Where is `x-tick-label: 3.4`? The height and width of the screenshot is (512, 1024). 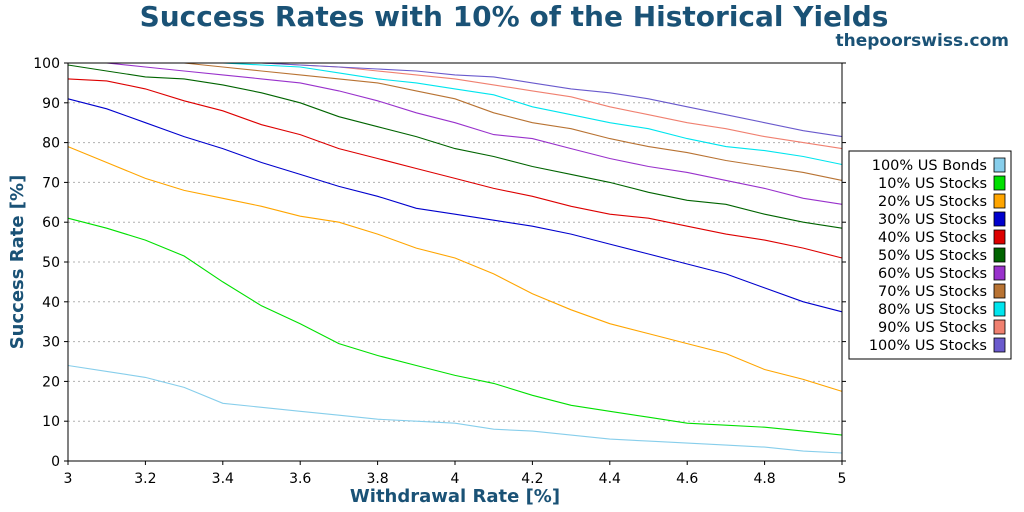
x-tick-label: 3.4 is located at coordinates (223, 479).